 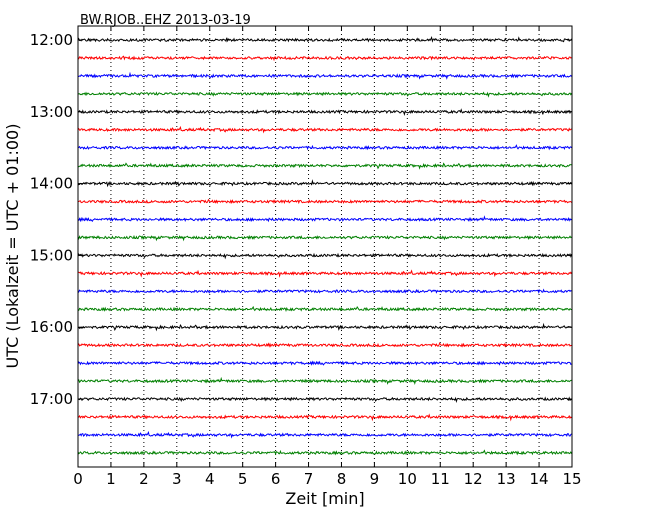 I want to click on x-axis-label: Zeit [min], so click(x=324, y=498).